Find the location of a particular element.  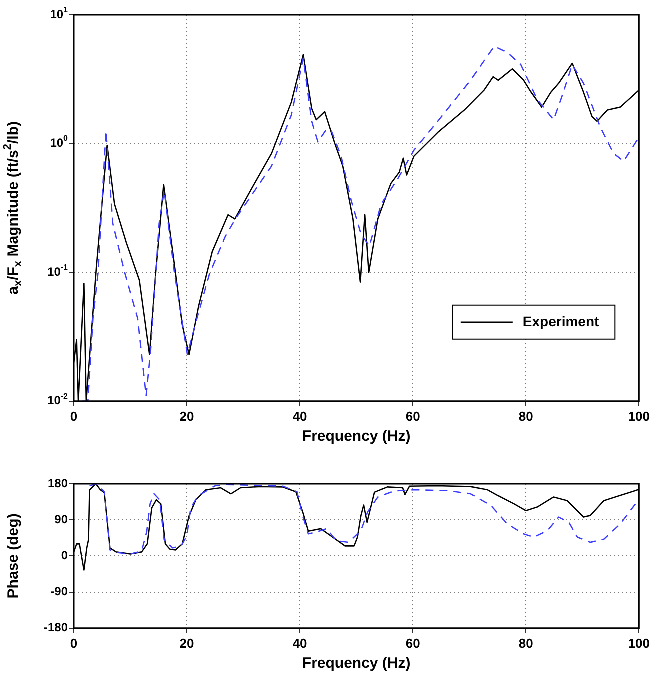

legend-label: Experiment is located at coordinates (561, 321).